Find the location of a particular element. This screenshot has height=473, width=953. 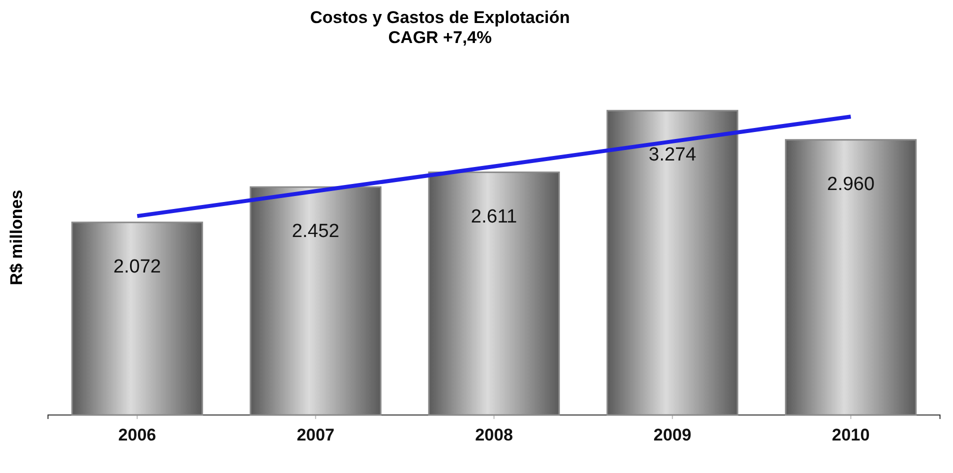

x-tick-label: 2007 is located at coordinates (315, 435).